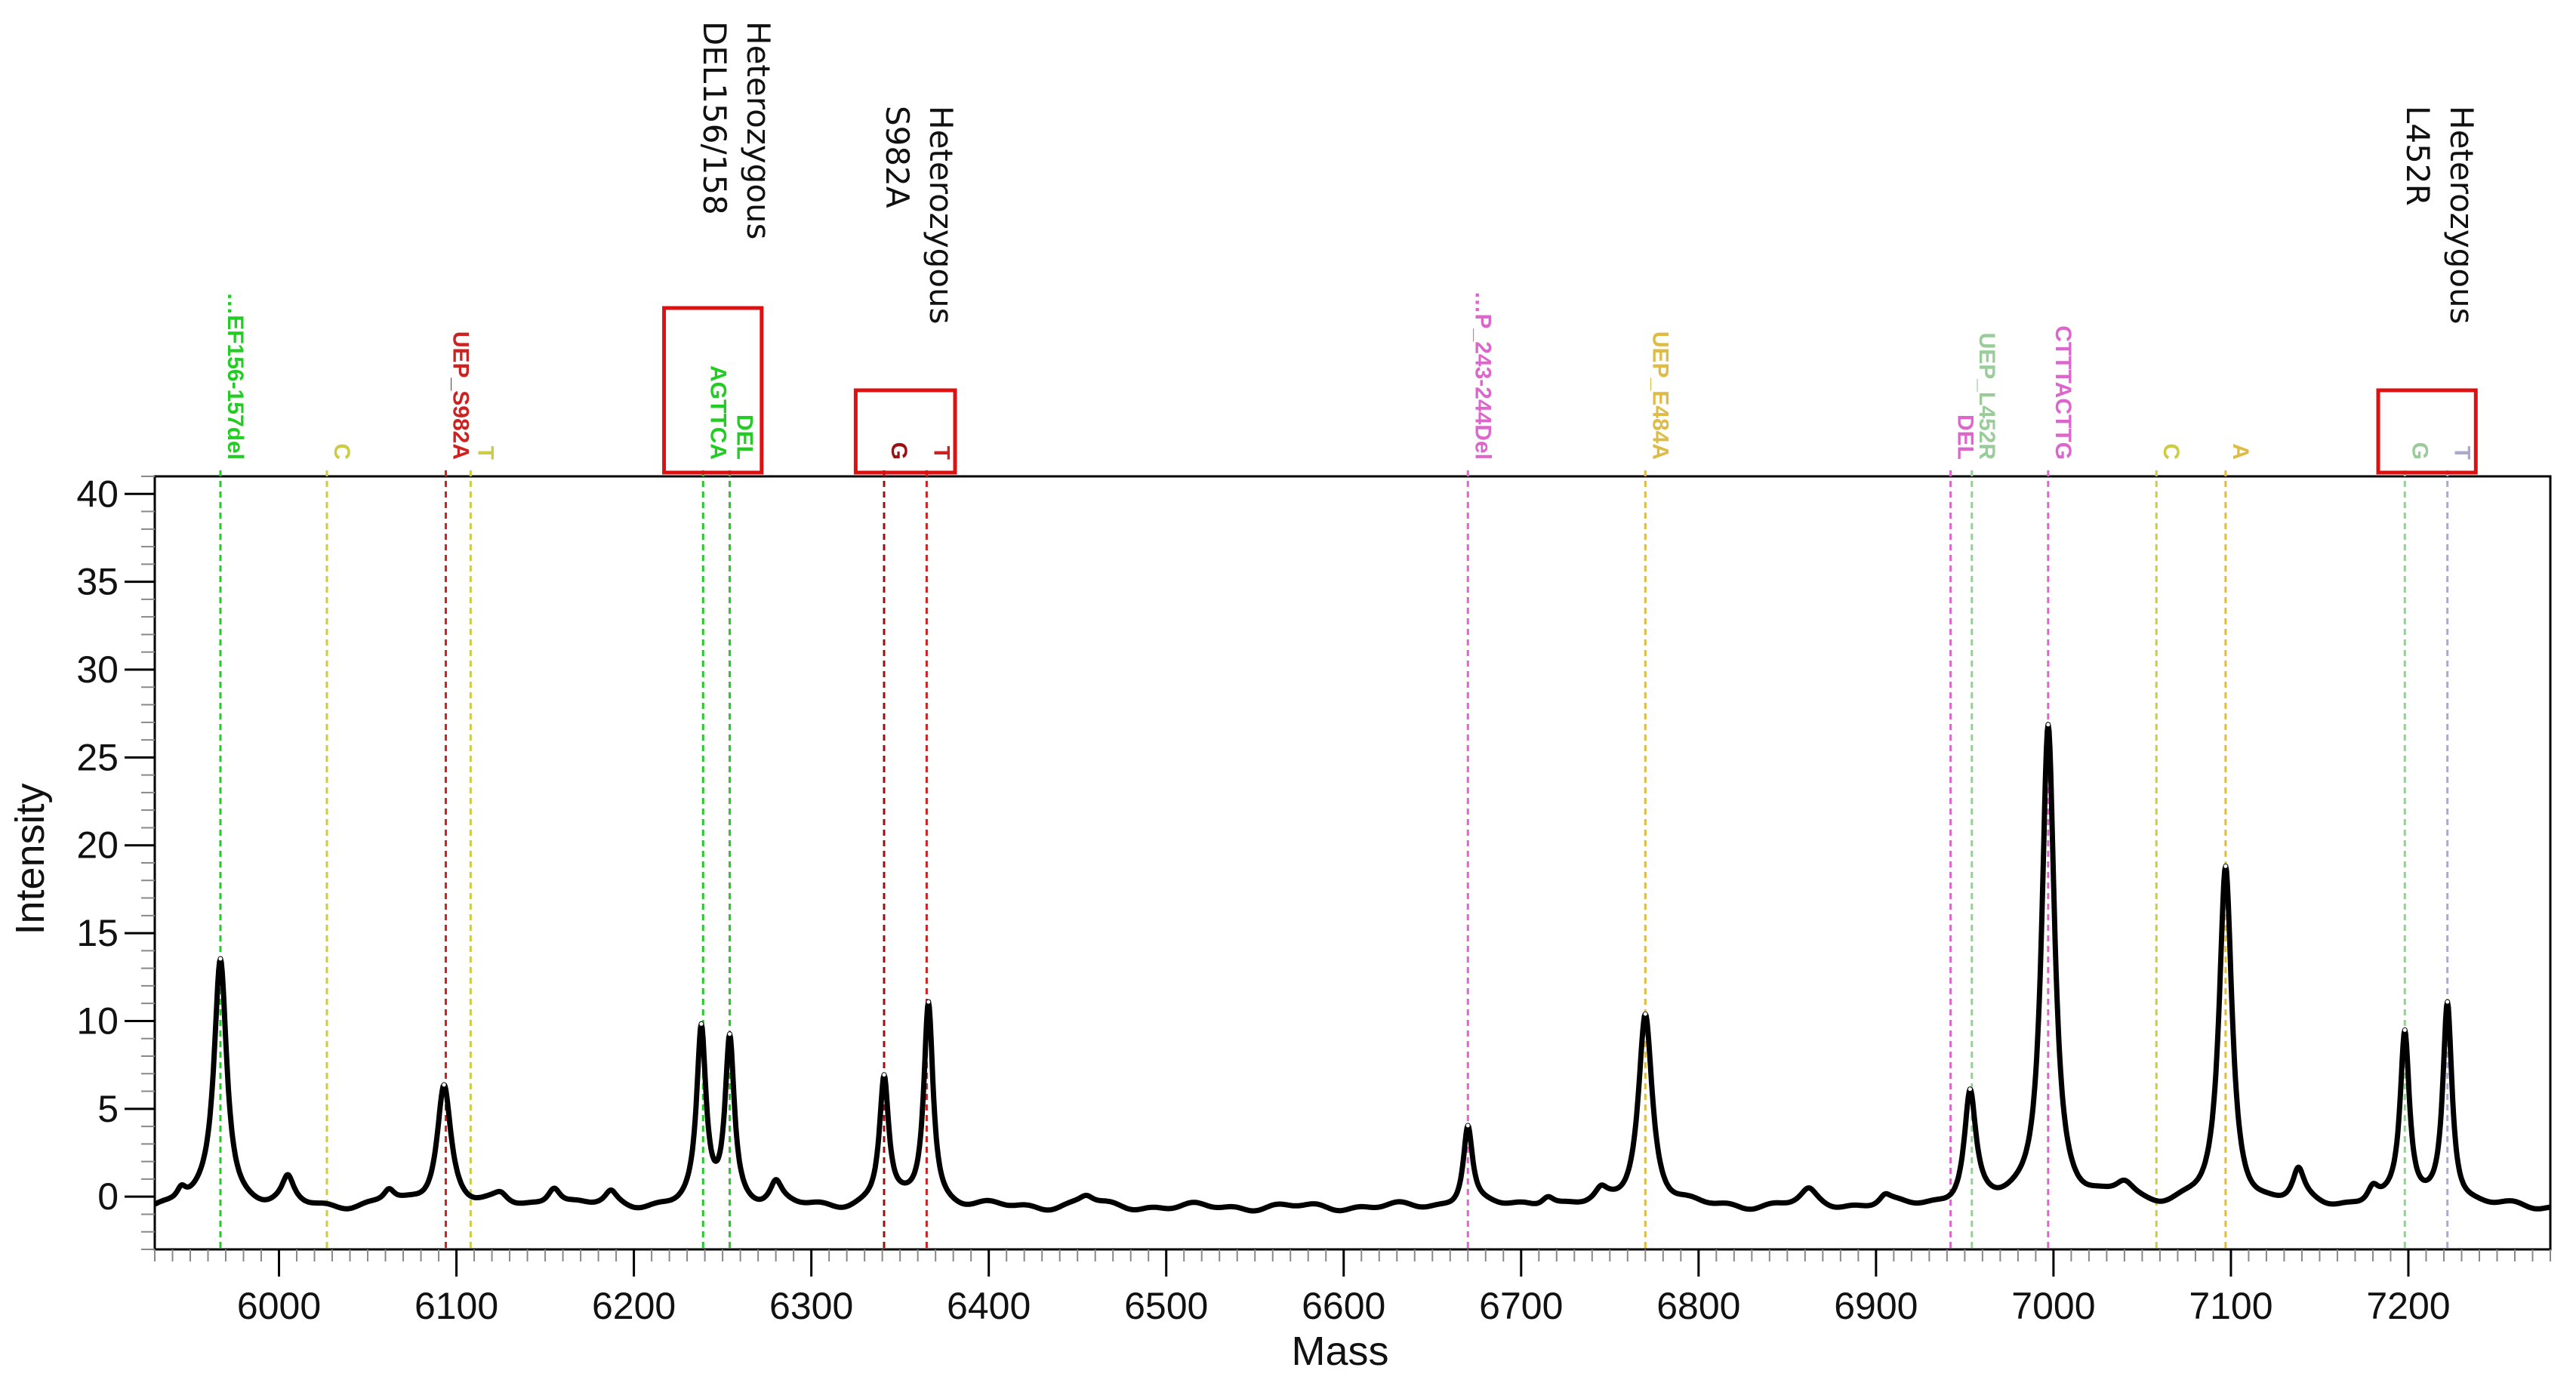 This screenshot has width=2576, height=1383. What do you see at coordinates (279, 1306) in the screenshot?
I see `x-tick-label: 6000` at bounding box center [279, 1306].